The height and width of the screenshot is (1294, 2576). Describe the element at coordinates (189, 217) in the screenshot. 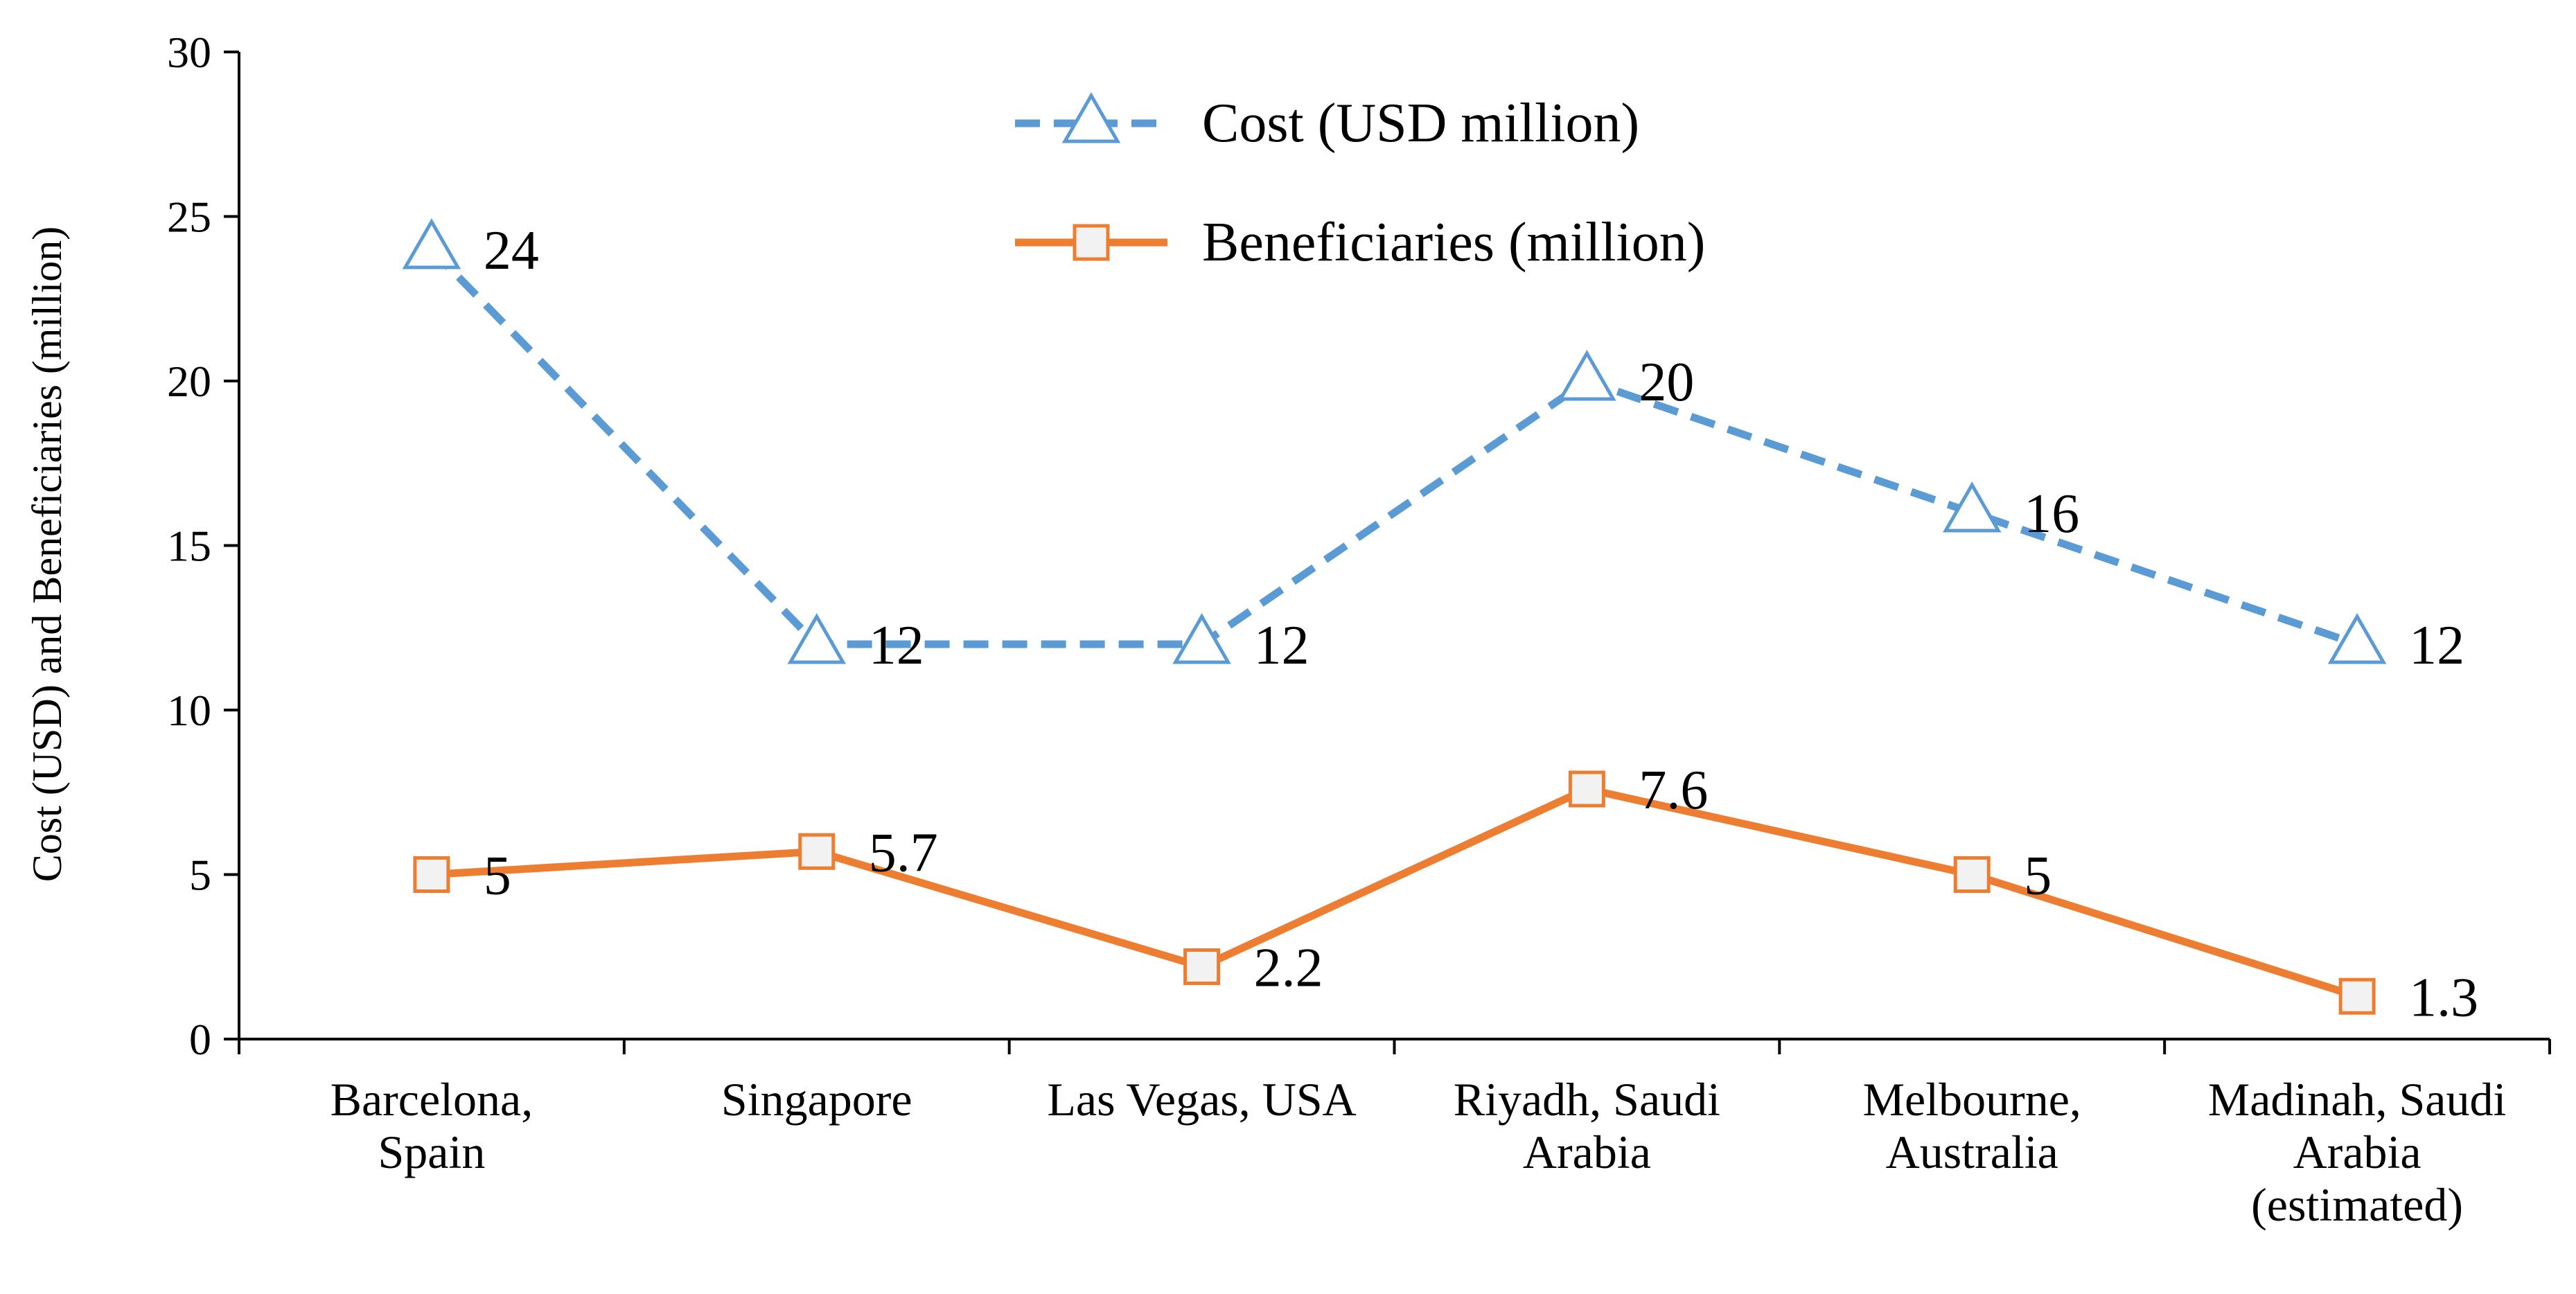

I see `y-tick-label: 25` at that location.